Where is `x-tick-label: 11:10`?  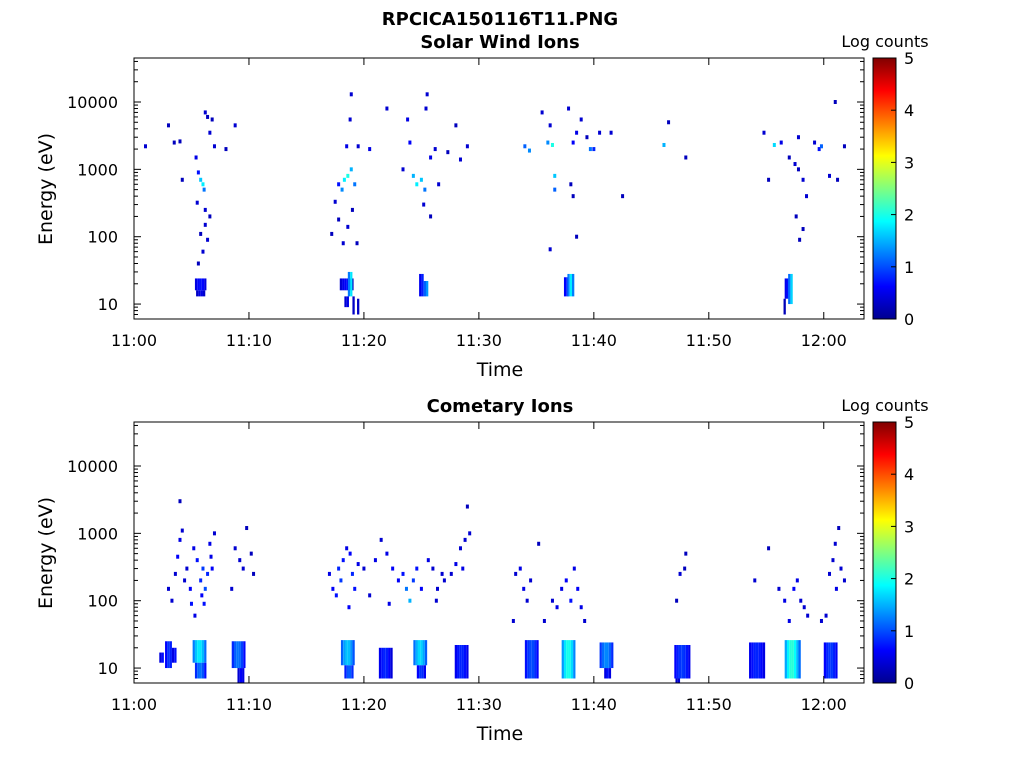
x-tick-label: 11:10 is located at coordinates (249, 704).